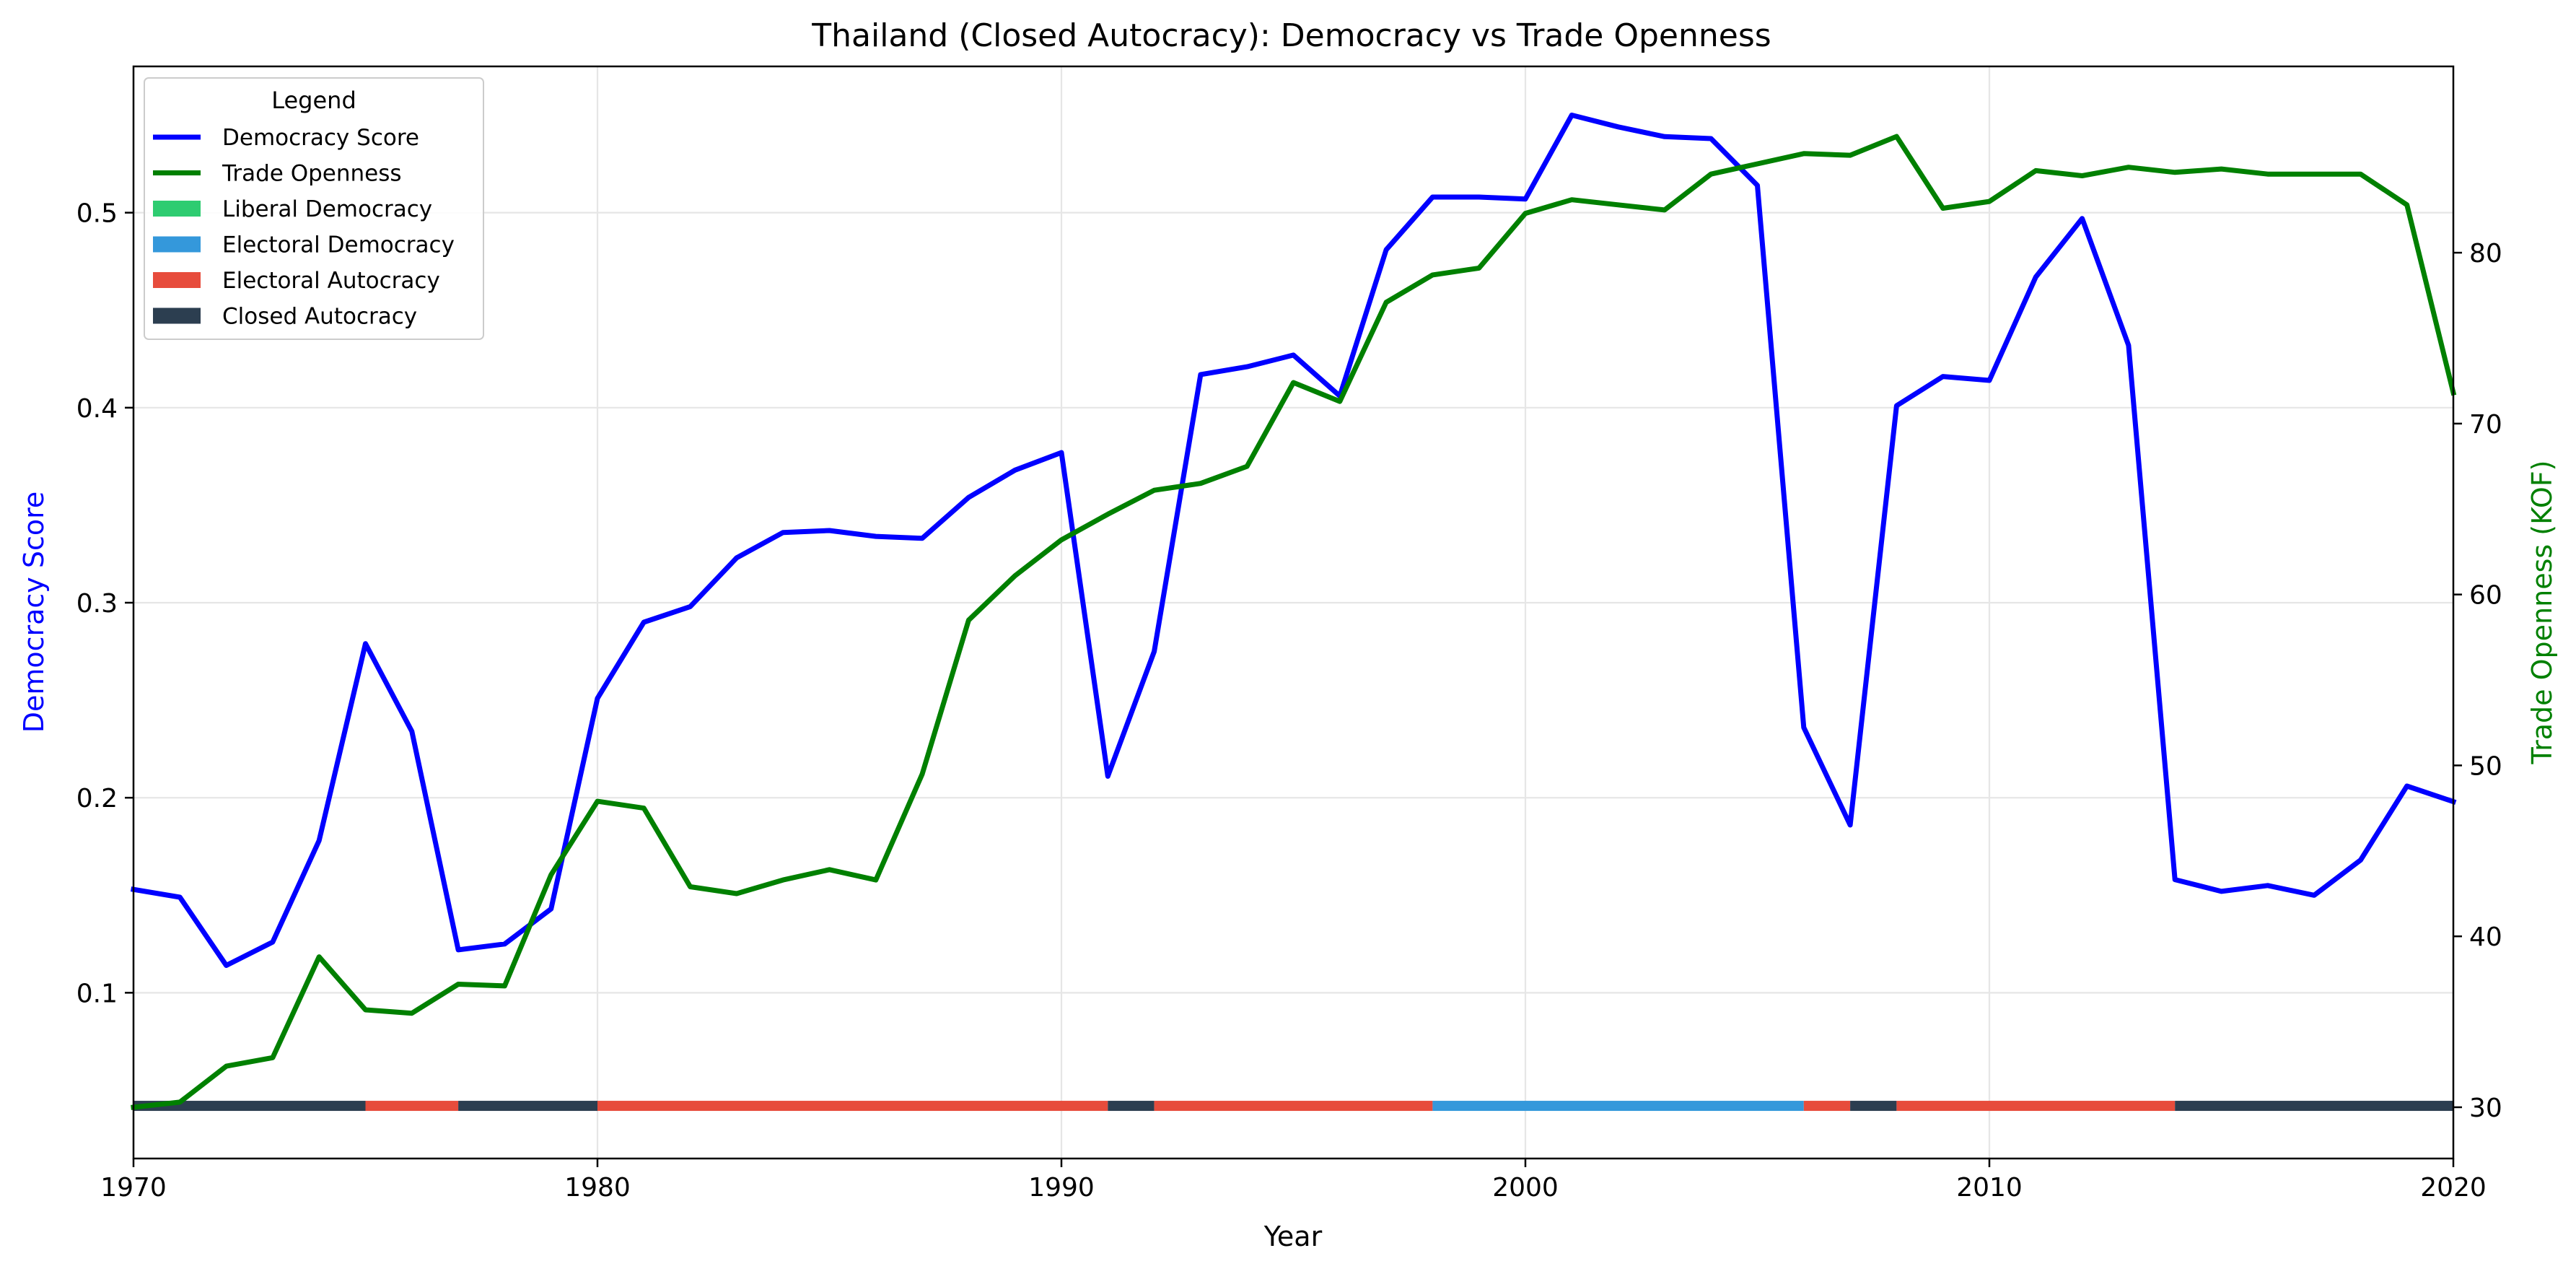 Image resolution: width=2576 pixels, height=1274 pixels. I want to click on x-tick-label: 1970, so click(133, 1188).